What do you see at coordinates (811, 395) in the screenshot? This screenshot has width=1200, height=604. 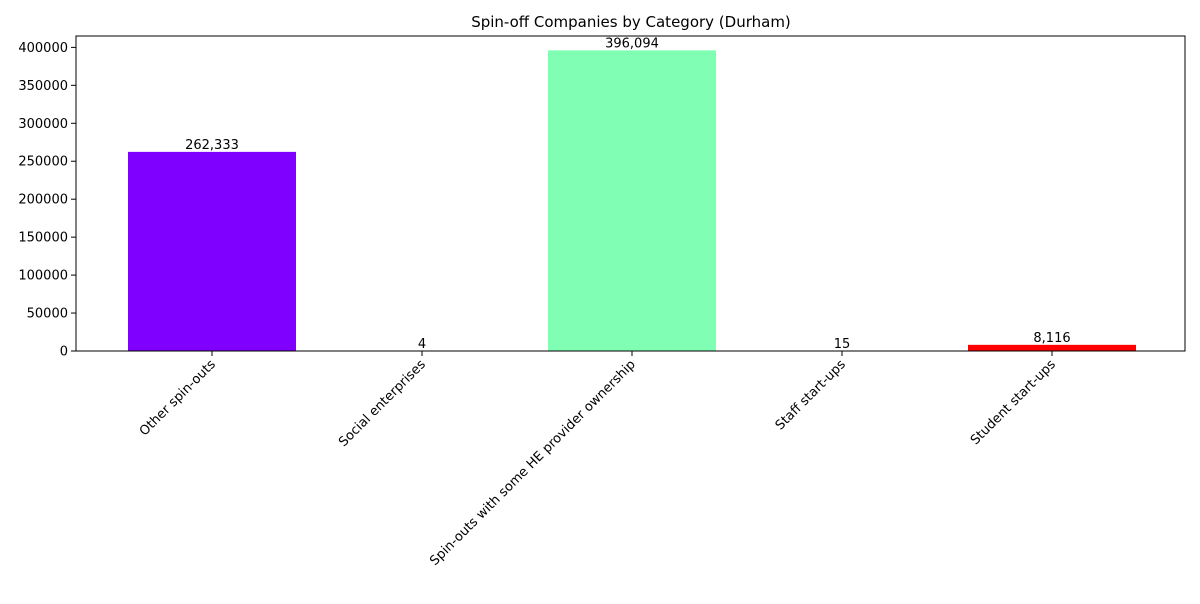 I see `x-tick-label: Staff start-ups` at bounding box center [811, 395].